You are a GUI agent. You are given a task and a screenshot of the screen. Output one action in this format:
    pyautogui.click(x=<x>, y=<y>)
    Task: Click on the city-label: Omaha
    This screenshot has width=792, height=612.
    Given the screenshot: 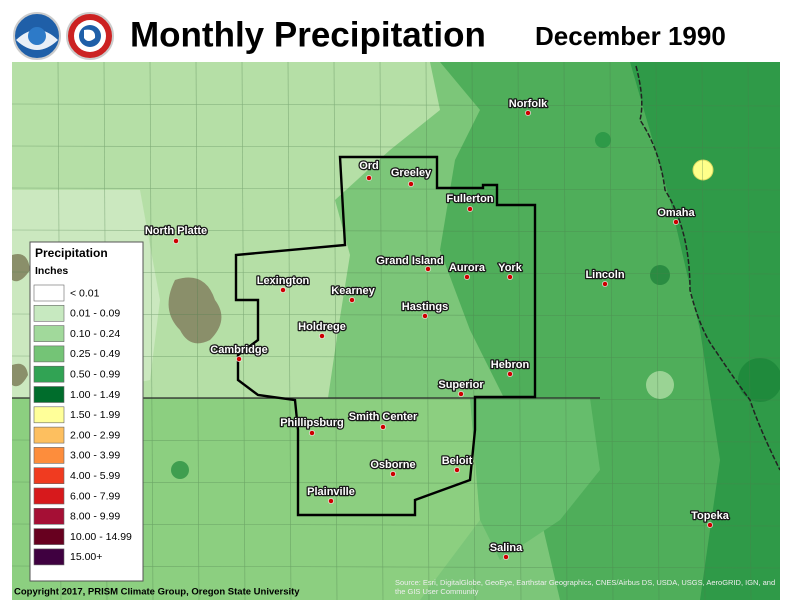 What is the action you would take?
    pyautogui.click(x=676, y=213)
    